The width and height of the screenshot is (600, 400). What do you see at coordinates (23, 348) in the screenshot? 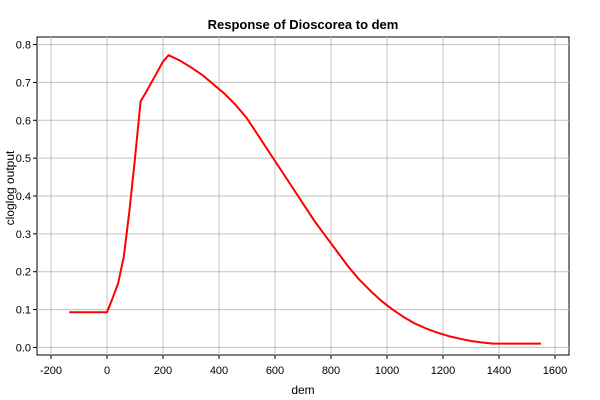
I see `y-tick-label: 0.0` at bounding box center [23, 348].